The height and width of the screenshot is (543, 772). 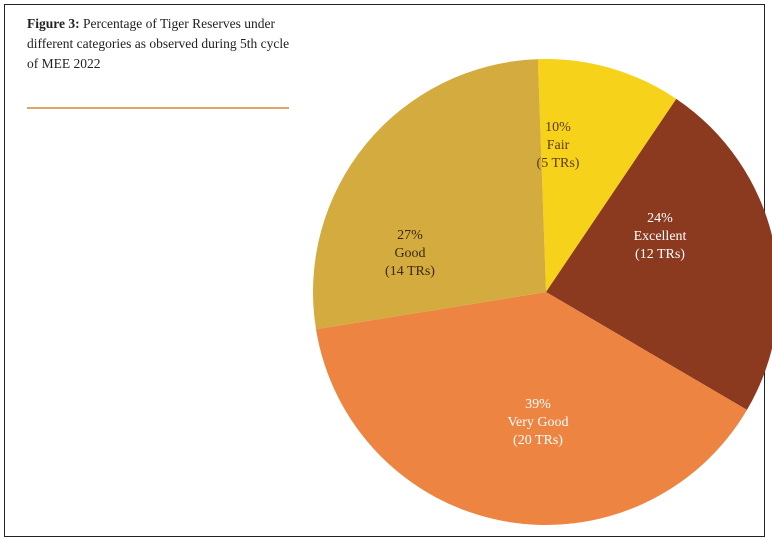 What do you see at coordinates (558, 127) in the screenshot?
I see `slice-label-fair-percent: 10%` at bounding box center [558, 127].